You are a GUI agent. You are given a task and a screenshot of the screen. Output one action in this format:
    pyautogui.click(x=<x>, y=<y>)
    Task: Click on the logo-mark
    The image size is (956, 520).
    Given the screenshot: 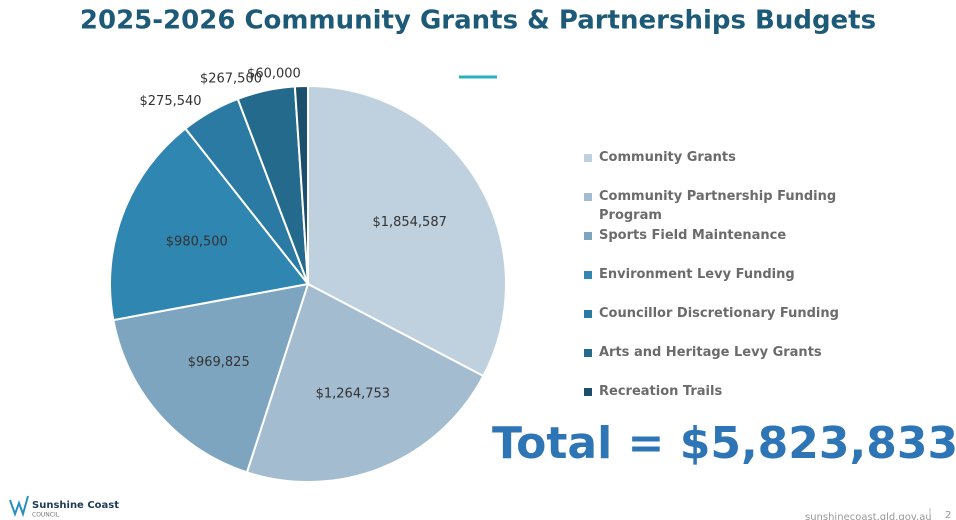 What is the action you would take?
    pyautogui.click(x=19, y=506)
    